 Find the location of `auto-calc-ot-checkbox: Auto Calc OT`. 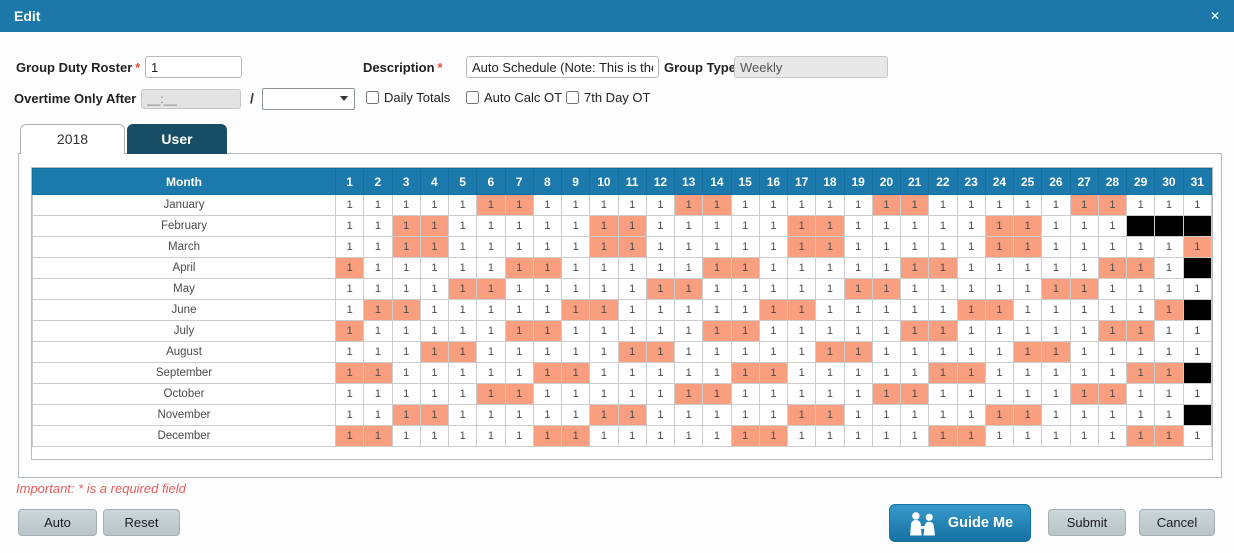

auto-calc-ot-checkbox: Auto Calc OT is located at coordinates (514, 97).